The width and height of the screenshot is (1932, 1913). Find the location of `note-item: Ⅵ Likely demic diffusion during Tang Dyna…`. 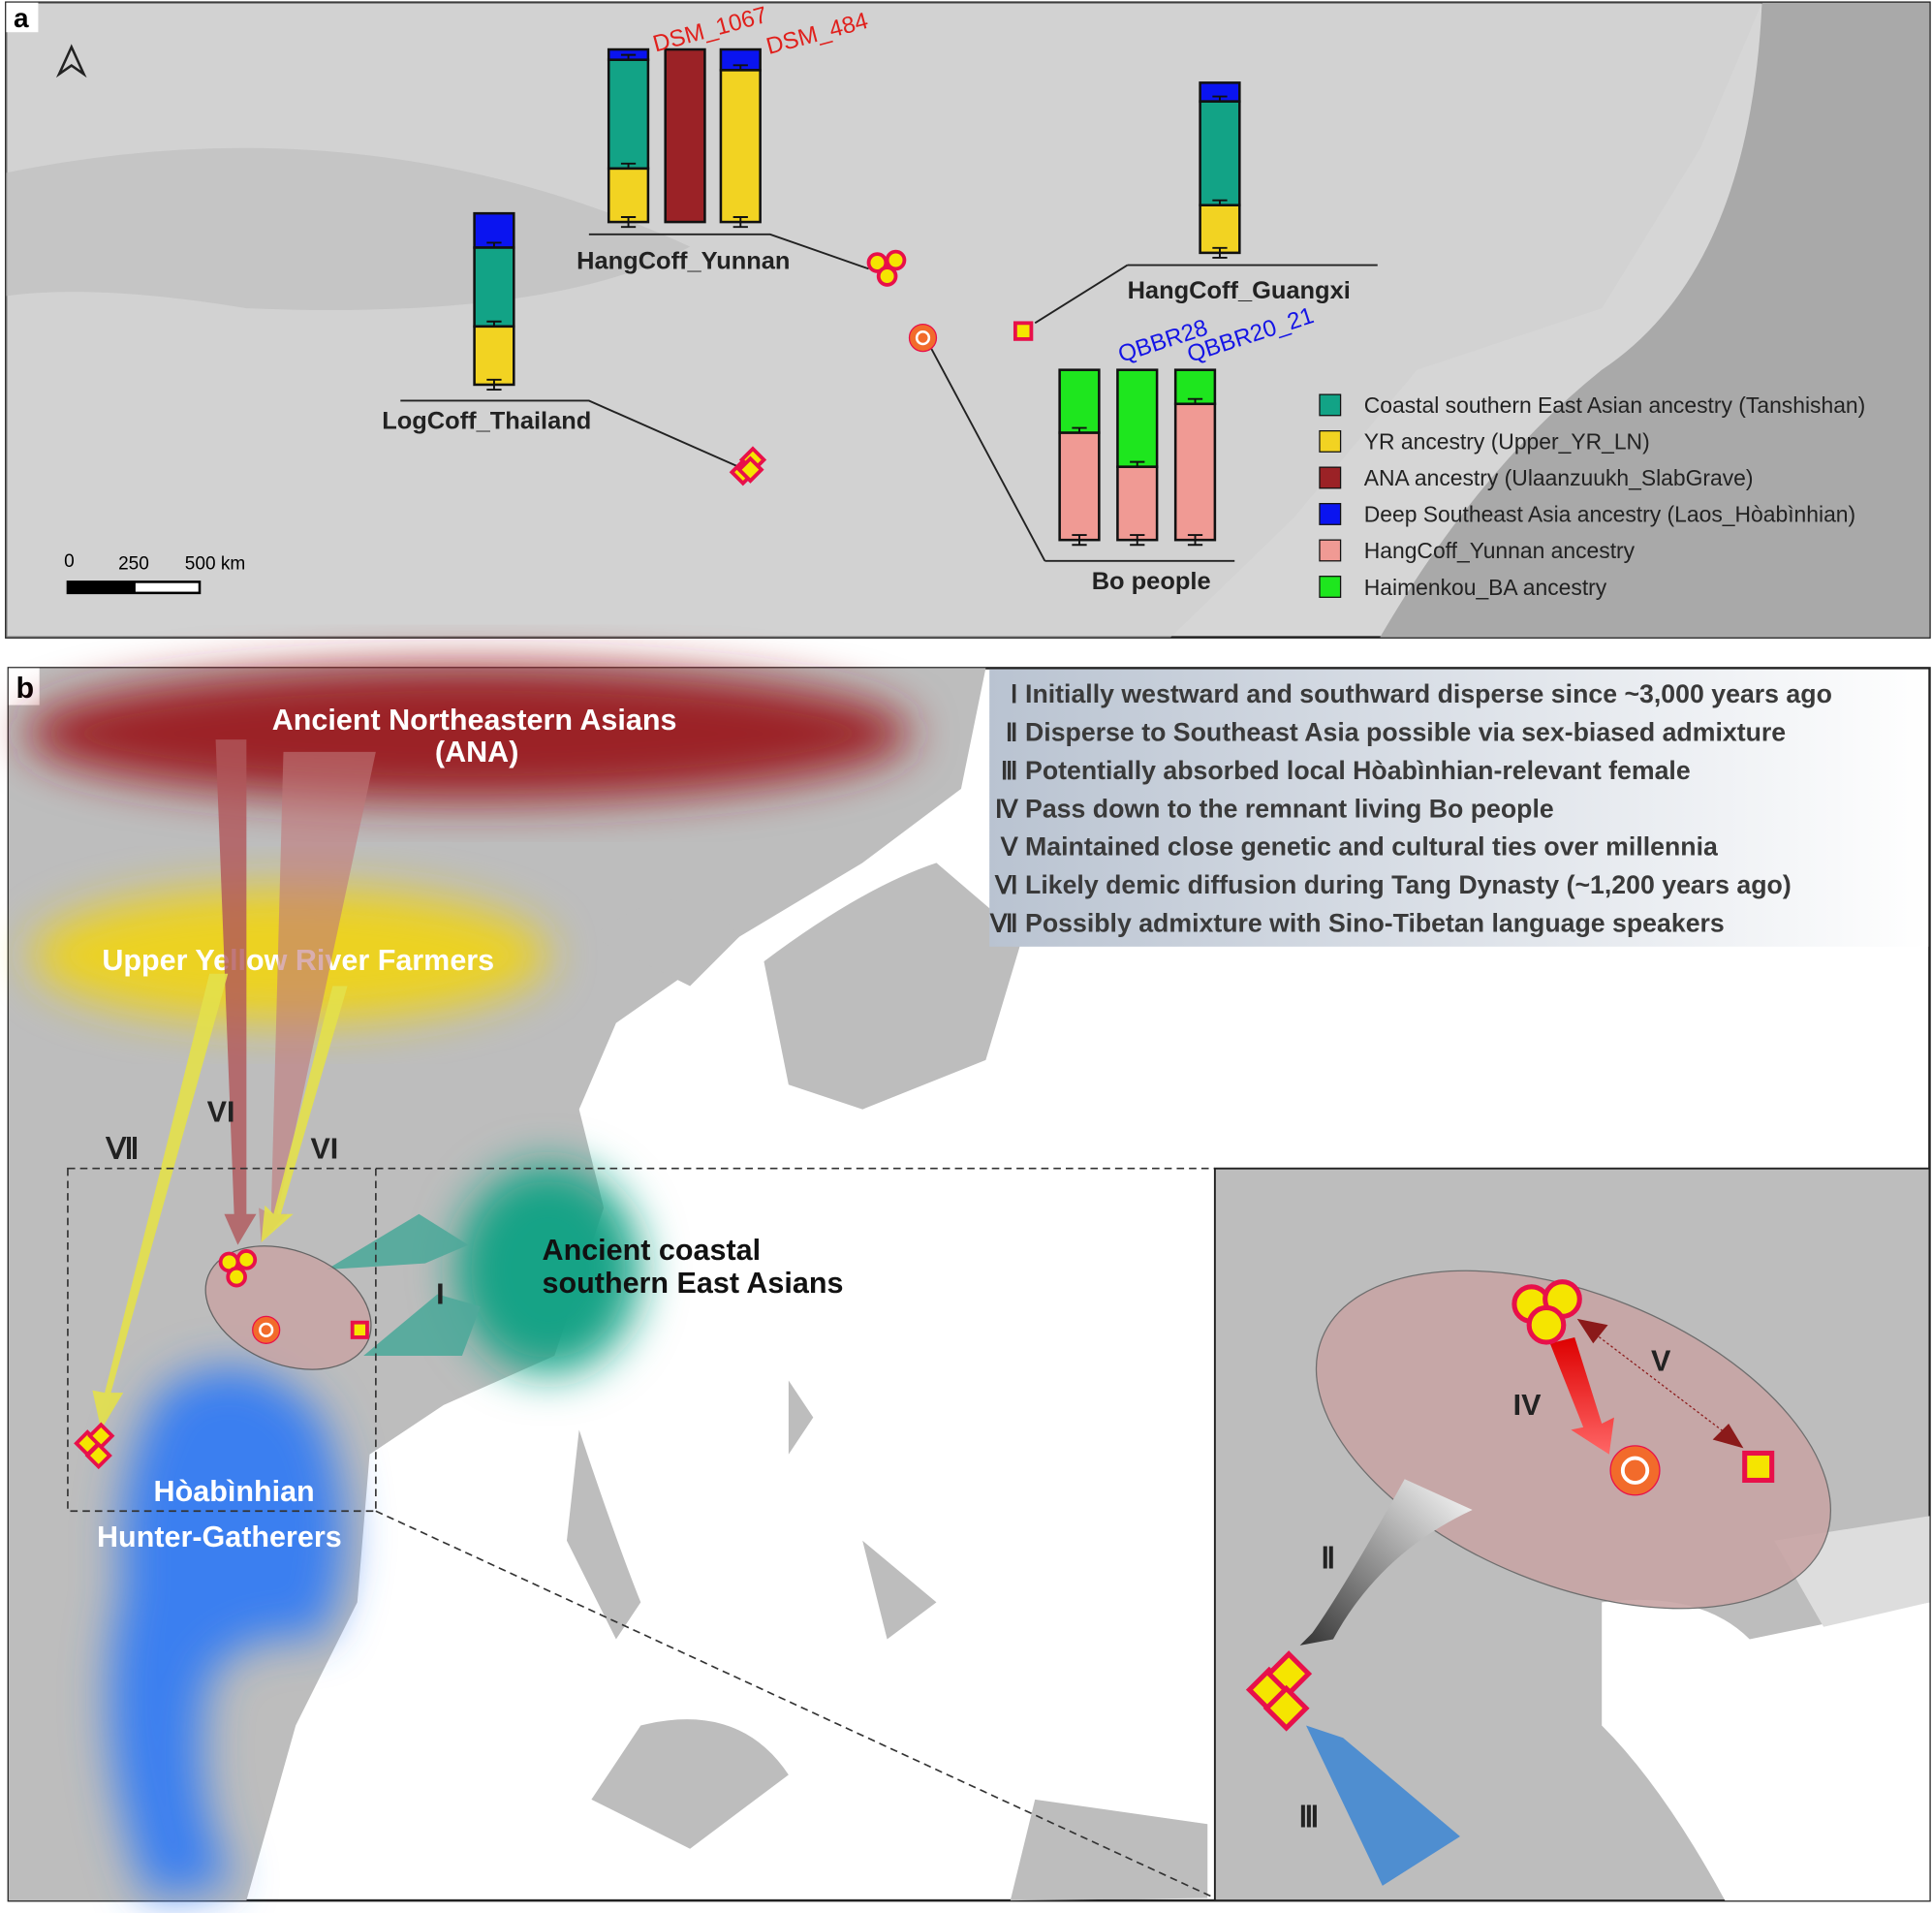

note-item: Ⅵ Likely demic diffusion during Tang Dyna… is located at coordinates (1393, 884).